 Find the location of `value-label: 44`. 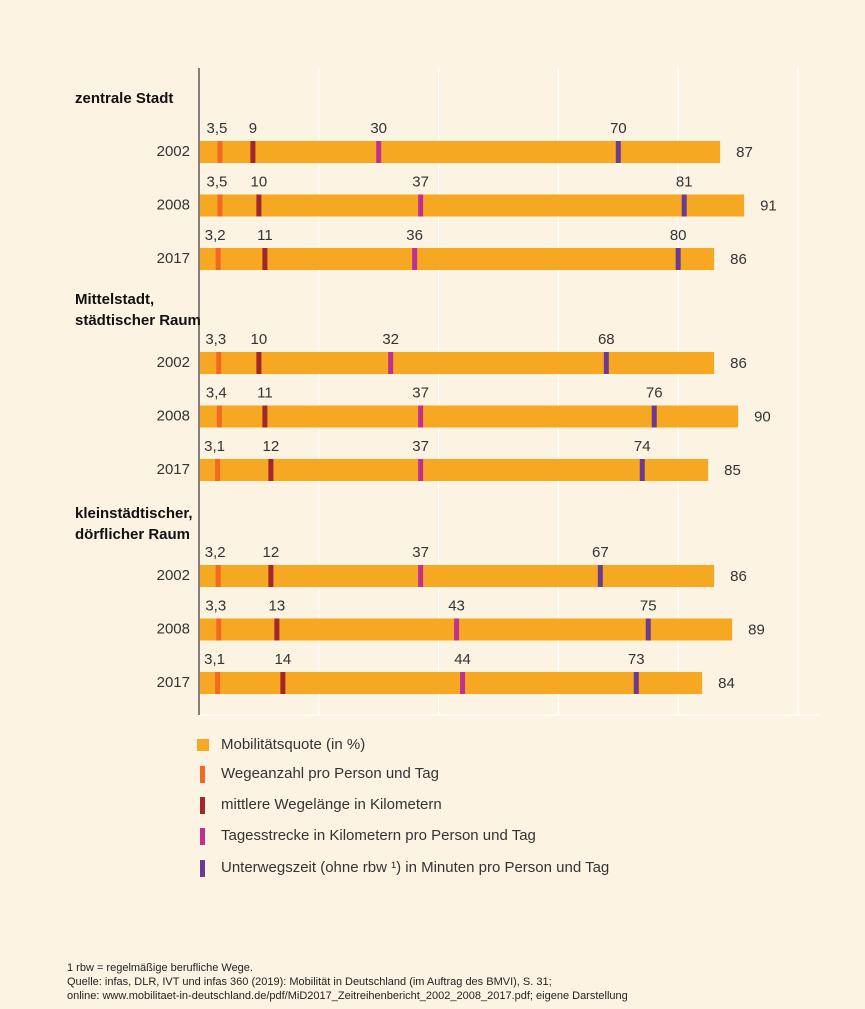

value-label: 44 is located at coordinates (462, 659).